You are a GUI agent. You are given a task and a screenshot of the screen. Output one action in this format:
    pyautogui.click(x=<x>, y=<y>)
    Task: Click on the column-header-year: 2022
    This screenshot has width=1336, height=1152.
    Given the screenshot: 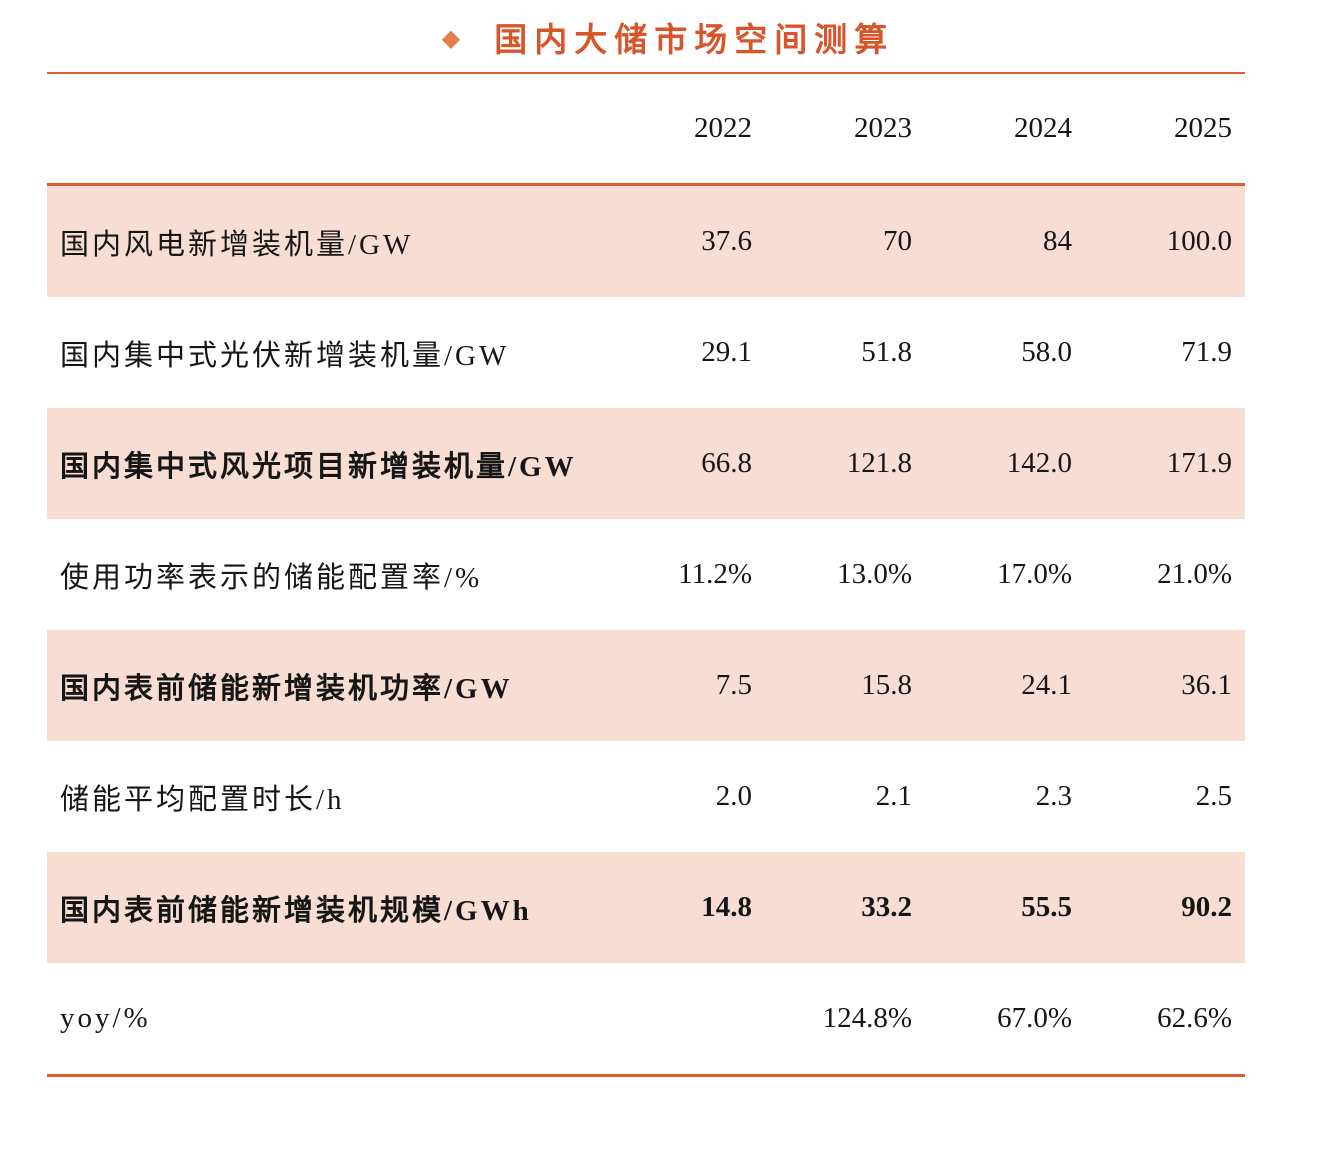 What is the action you would take?
    pyautogui.click(x=723, y=128)
    